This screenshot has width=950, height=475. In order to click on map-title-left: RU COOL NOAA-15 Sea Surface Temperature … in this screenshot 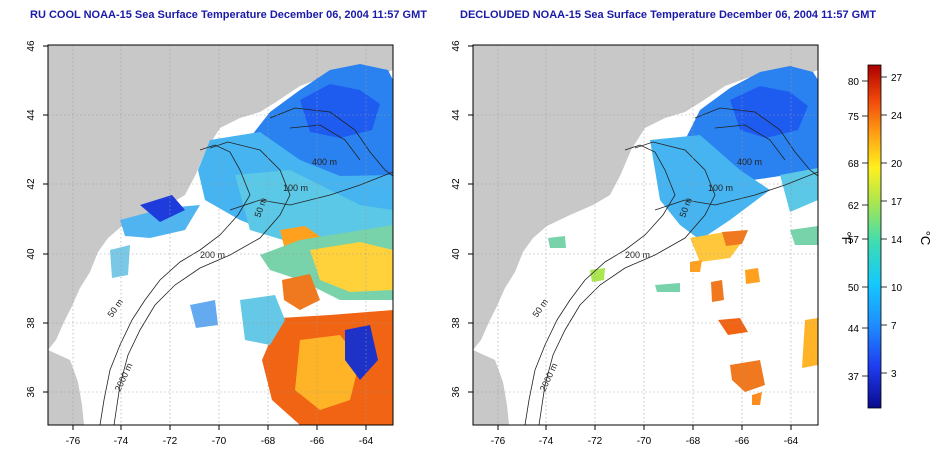, I will do `click(228, 15)`.